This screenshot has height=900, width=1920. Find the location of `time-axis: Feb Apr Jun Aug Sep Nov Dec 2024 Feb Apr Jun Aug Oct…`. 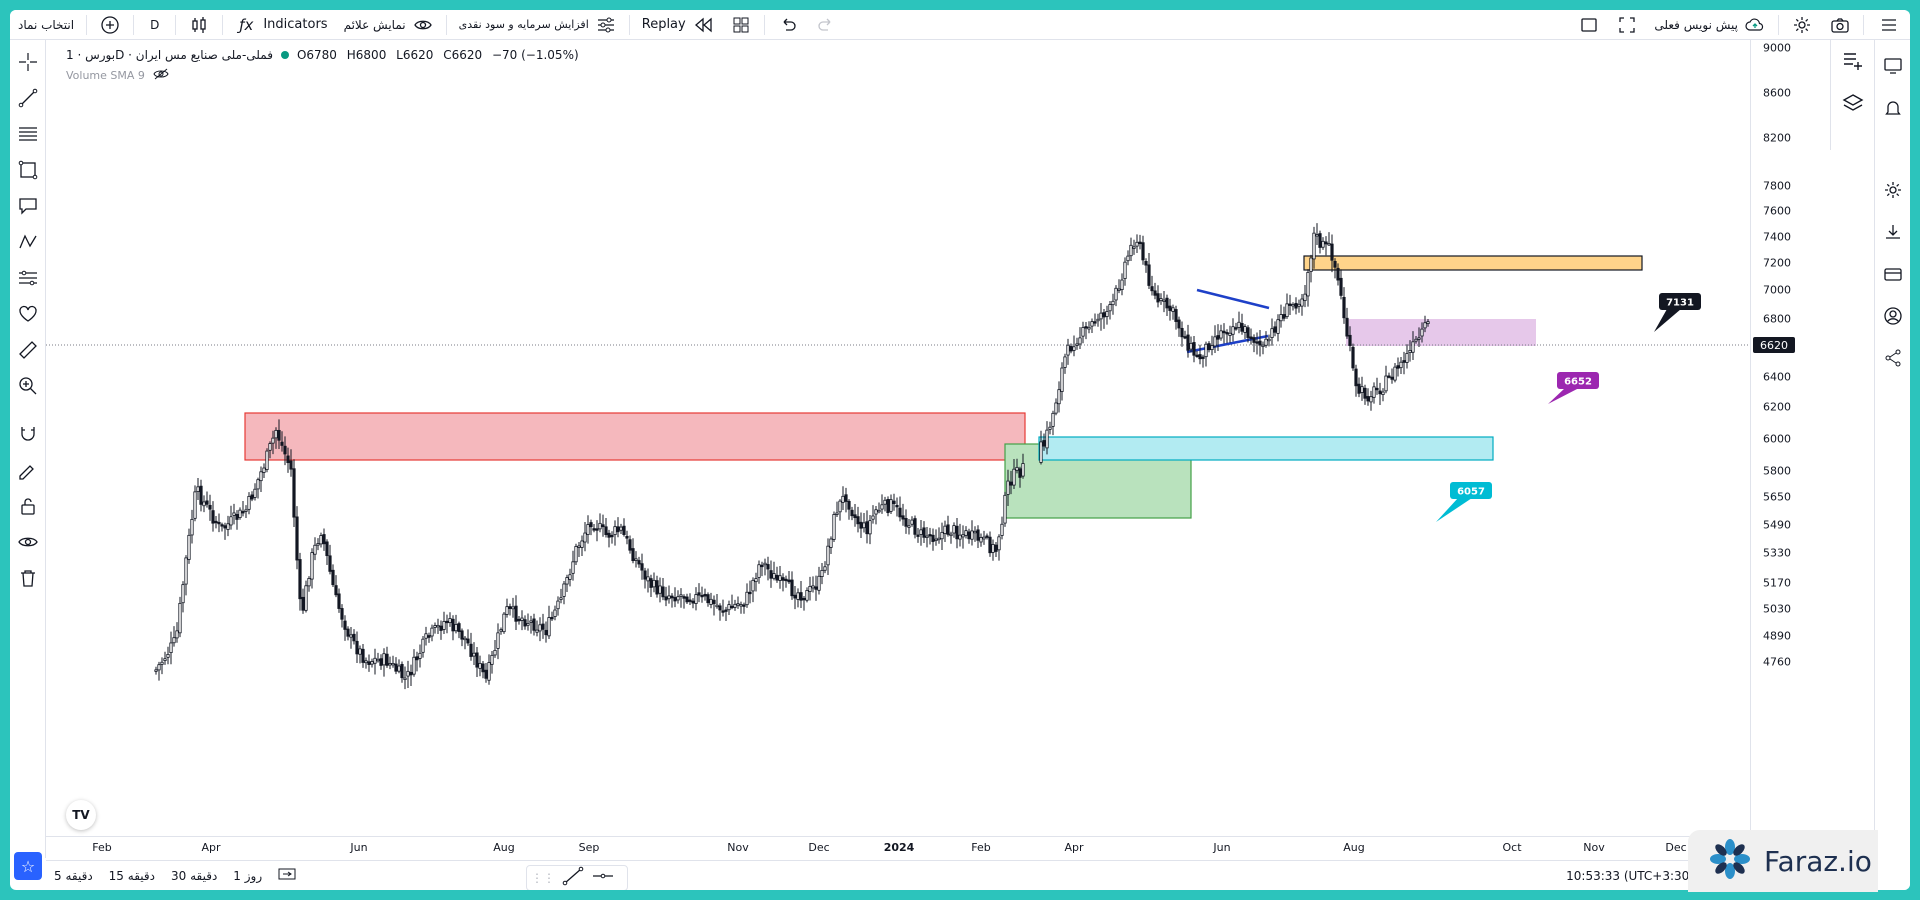

time-axis: Feb Apr Jun Aug Sep Nov Dec 2024 Feb Apr Jun Aug Oct… is located at coordinates (898, 847).